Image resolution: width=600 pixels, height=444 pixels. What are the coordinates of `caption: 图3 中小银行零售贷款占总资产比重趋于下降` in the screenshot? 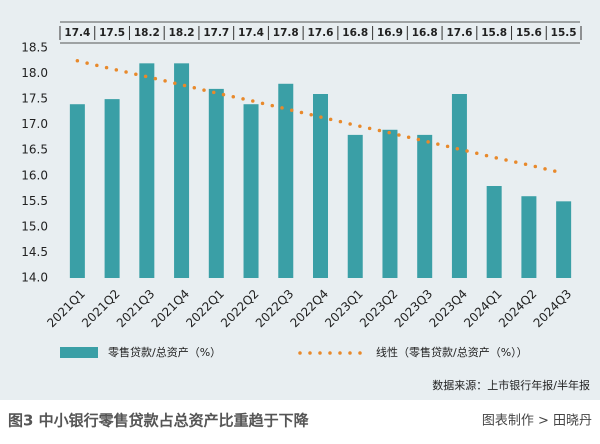 It's located at (159, 421).